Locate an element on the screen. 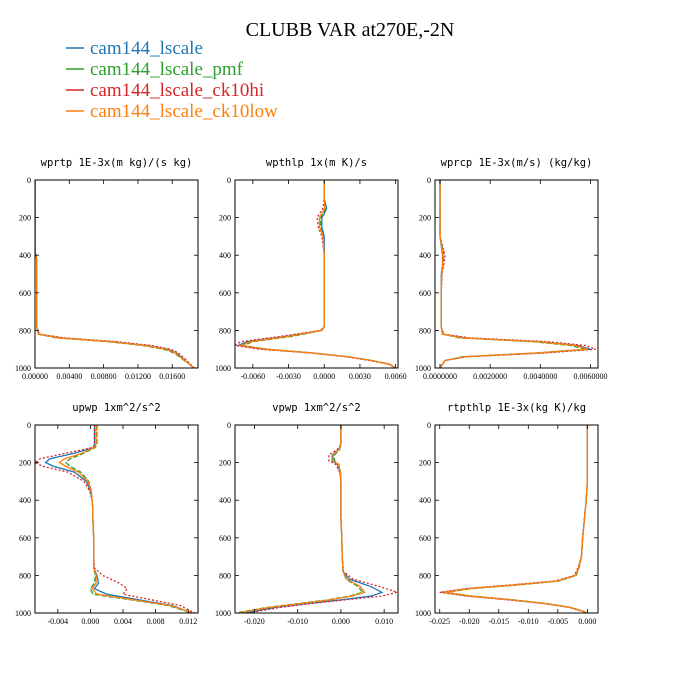 The height and width of the screenshot is (700, 700). x-tick-label: -0.005 is located at coordinates (558, 621).